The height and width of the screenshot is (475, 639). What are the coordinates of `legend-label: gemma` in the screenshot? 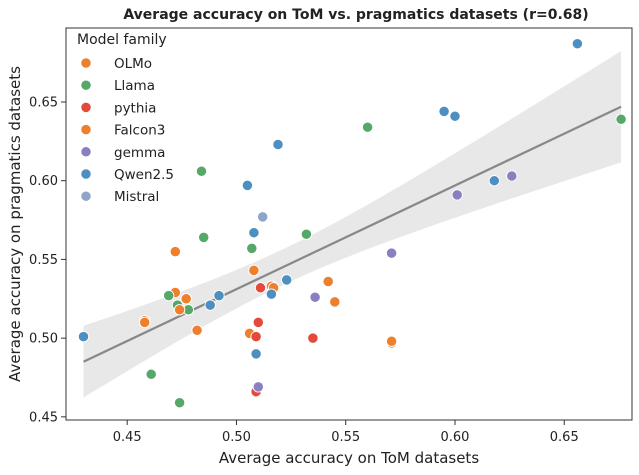 It's located at (139, 153).